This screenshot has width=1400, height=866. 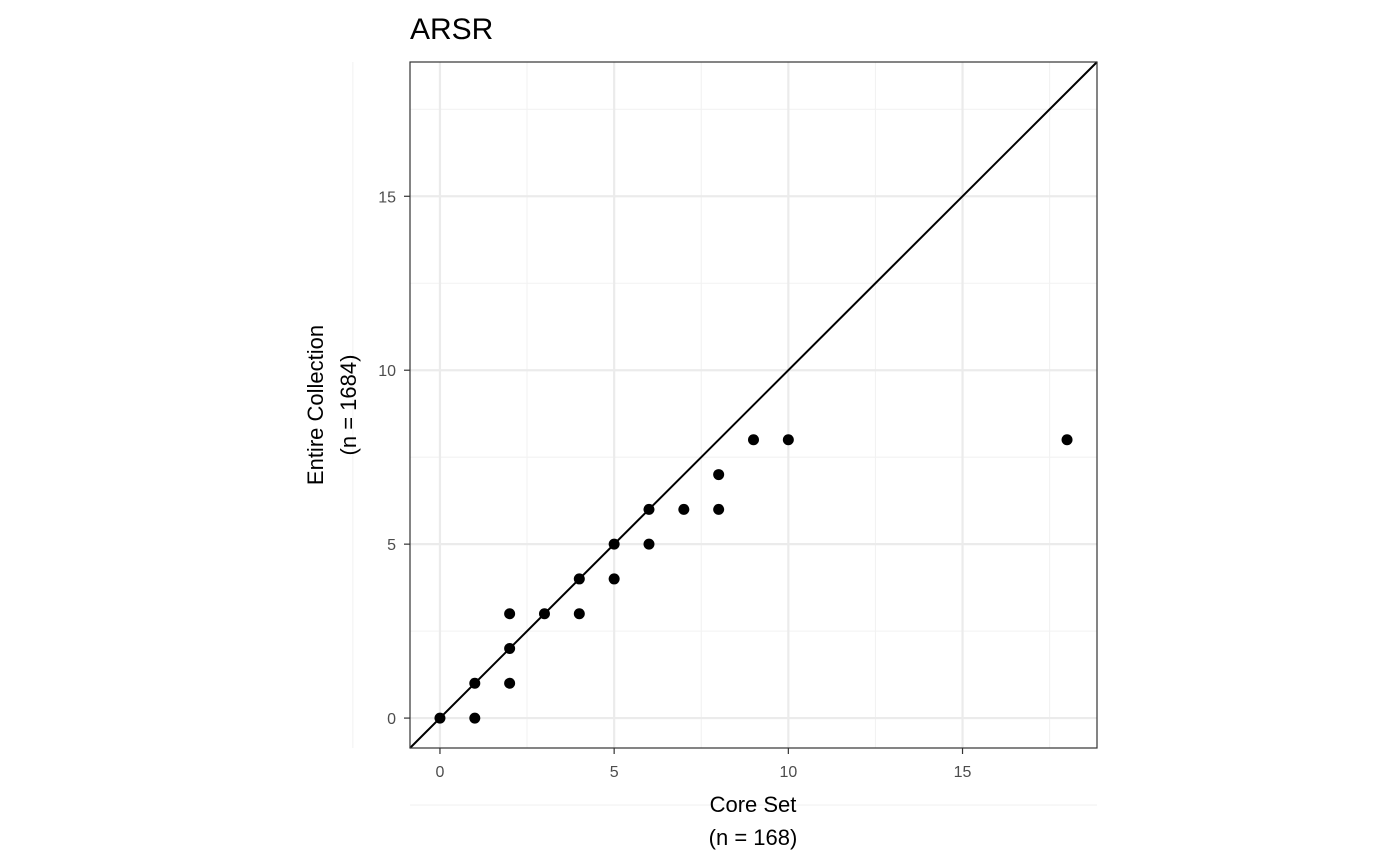 I want to click on y-tick-label-3: 15, so click(x=387, y=197).